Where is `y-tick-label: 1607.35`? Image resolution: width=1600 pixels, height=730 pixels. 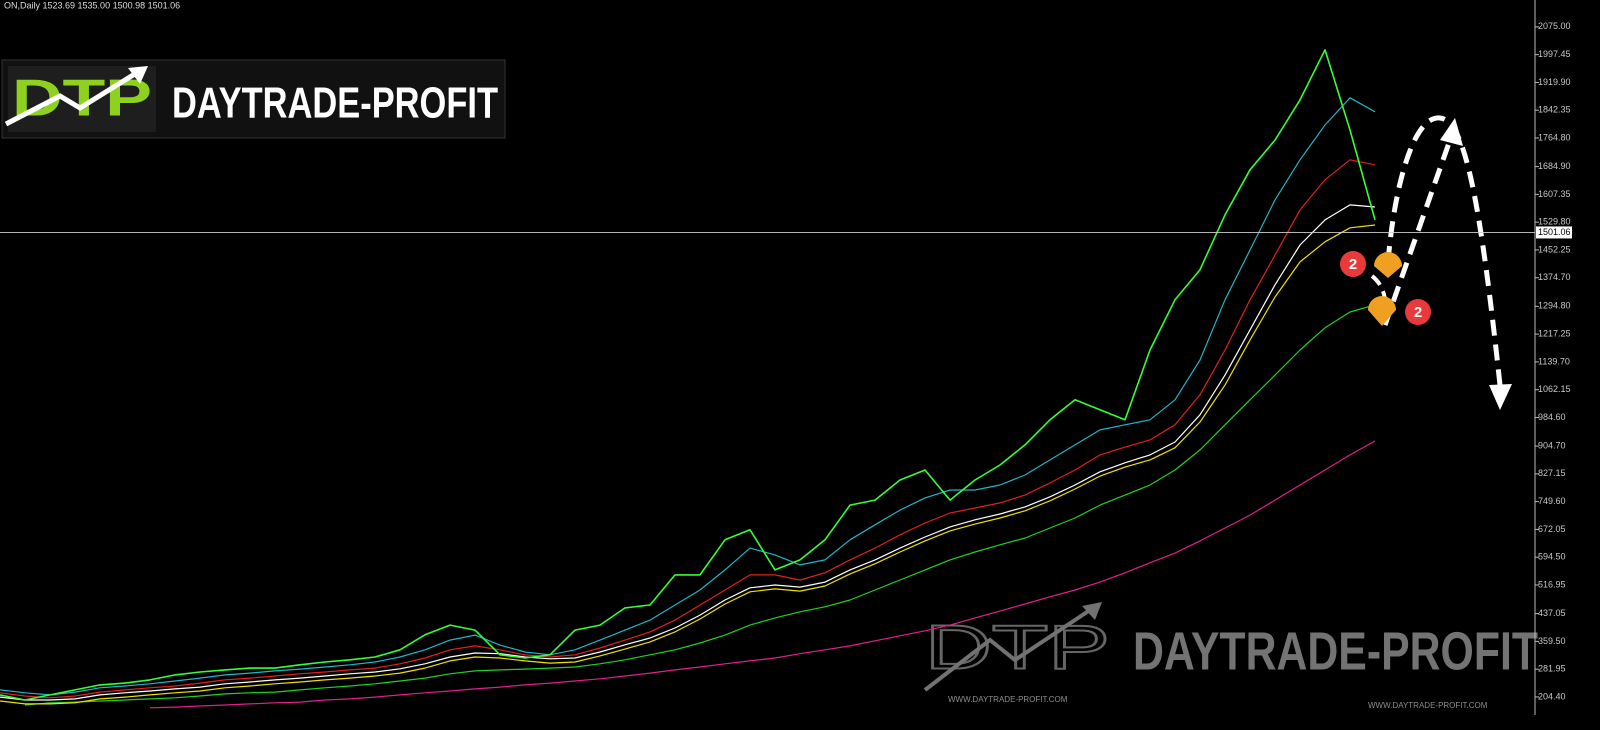 y-tick-label: 1607.35 is located at coordinates (1554, 194).